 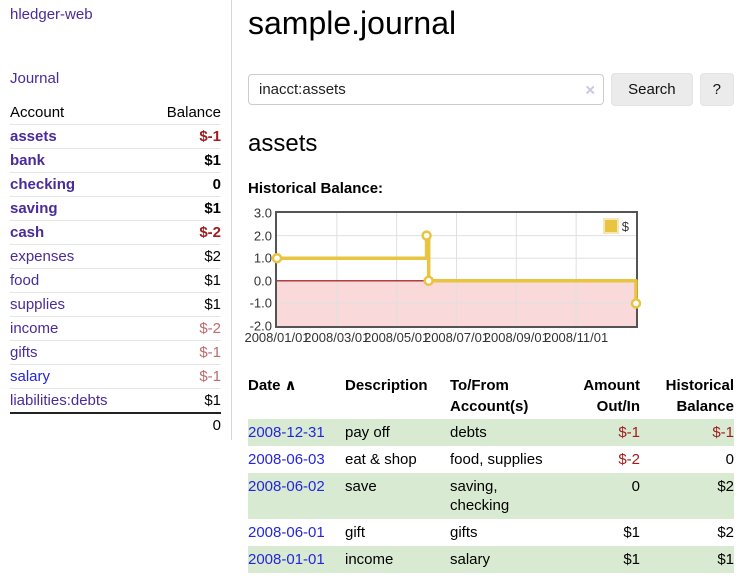 I want to click on account-row: saving $1, so click(x=115, y=208).